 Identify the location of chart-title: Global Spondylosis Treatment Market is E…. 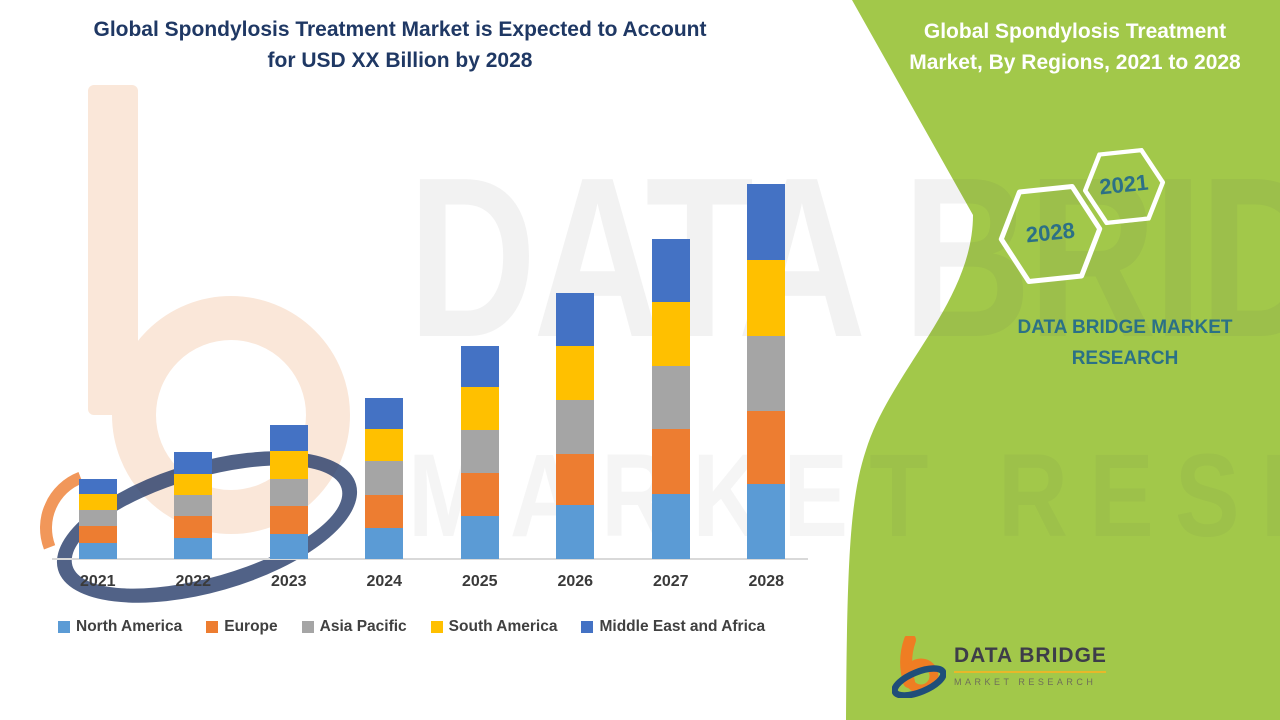
(400, 45).